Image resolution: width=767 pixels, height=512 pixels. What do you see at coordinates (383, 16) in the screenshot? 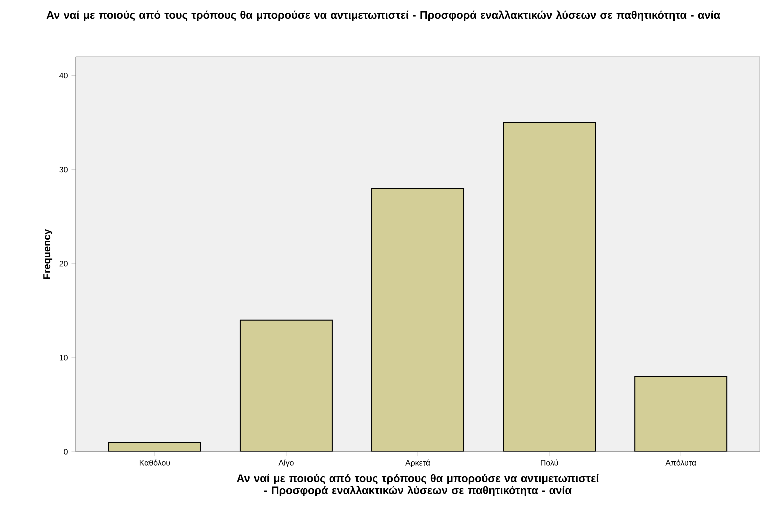
I see `chart-title: Αν ναί με ποιούς από τους τρόπους θα μπορούσε να αντιμετωπιστεί - Προσφορά εναλλακτικών λύσεων σε παθητικότητα - ανία` at bounding box center [383, 16].